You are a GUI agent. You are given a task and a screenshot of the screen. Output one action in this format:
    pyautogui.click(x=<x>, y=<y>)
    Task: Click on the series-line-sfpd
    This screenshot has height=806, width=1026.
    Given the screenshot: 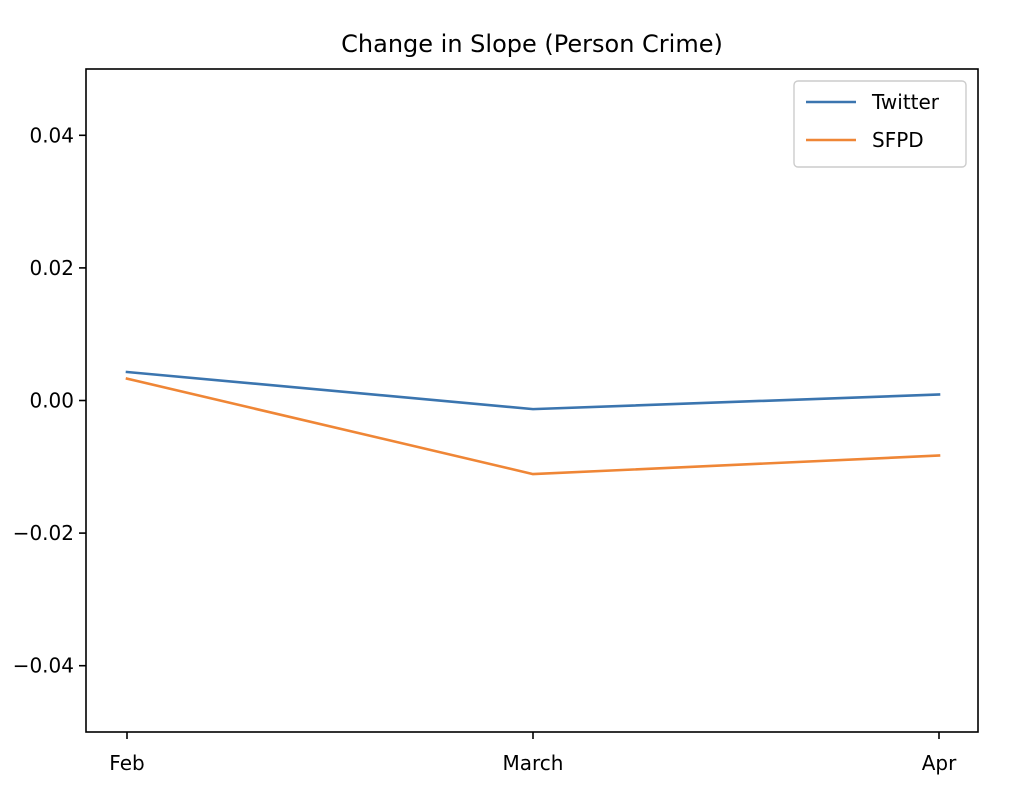 What is the action you would take?
    pyautogui.click(x=533, y=426)
    